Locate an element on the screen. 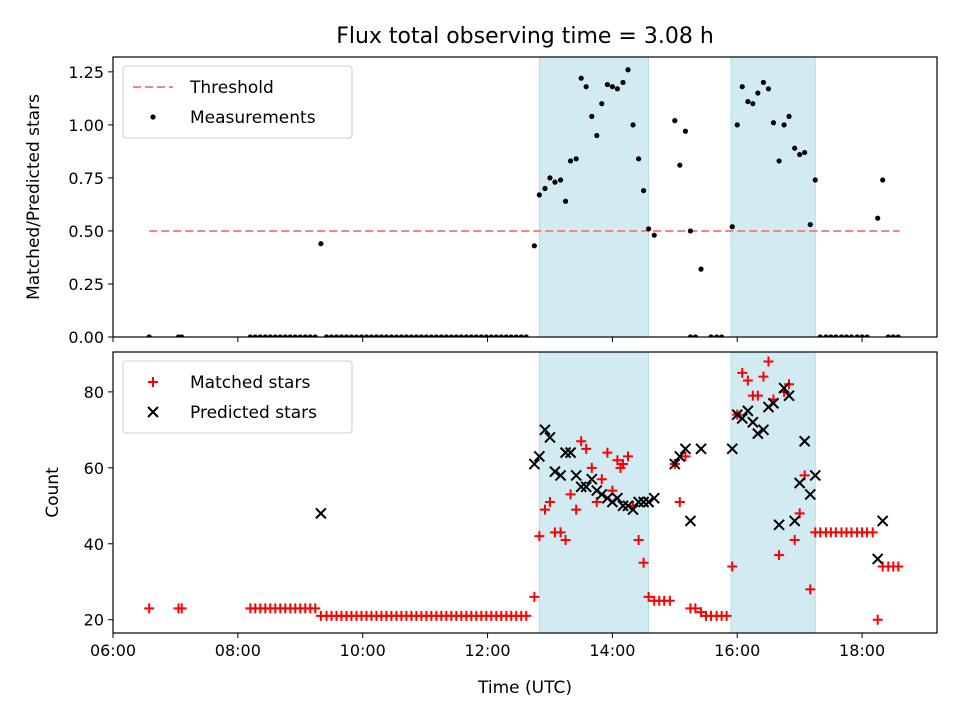 Image resolution: width=960 pixels, height=720 pixels. legend: Threshold Measurements is located at coordinates (237, 102).